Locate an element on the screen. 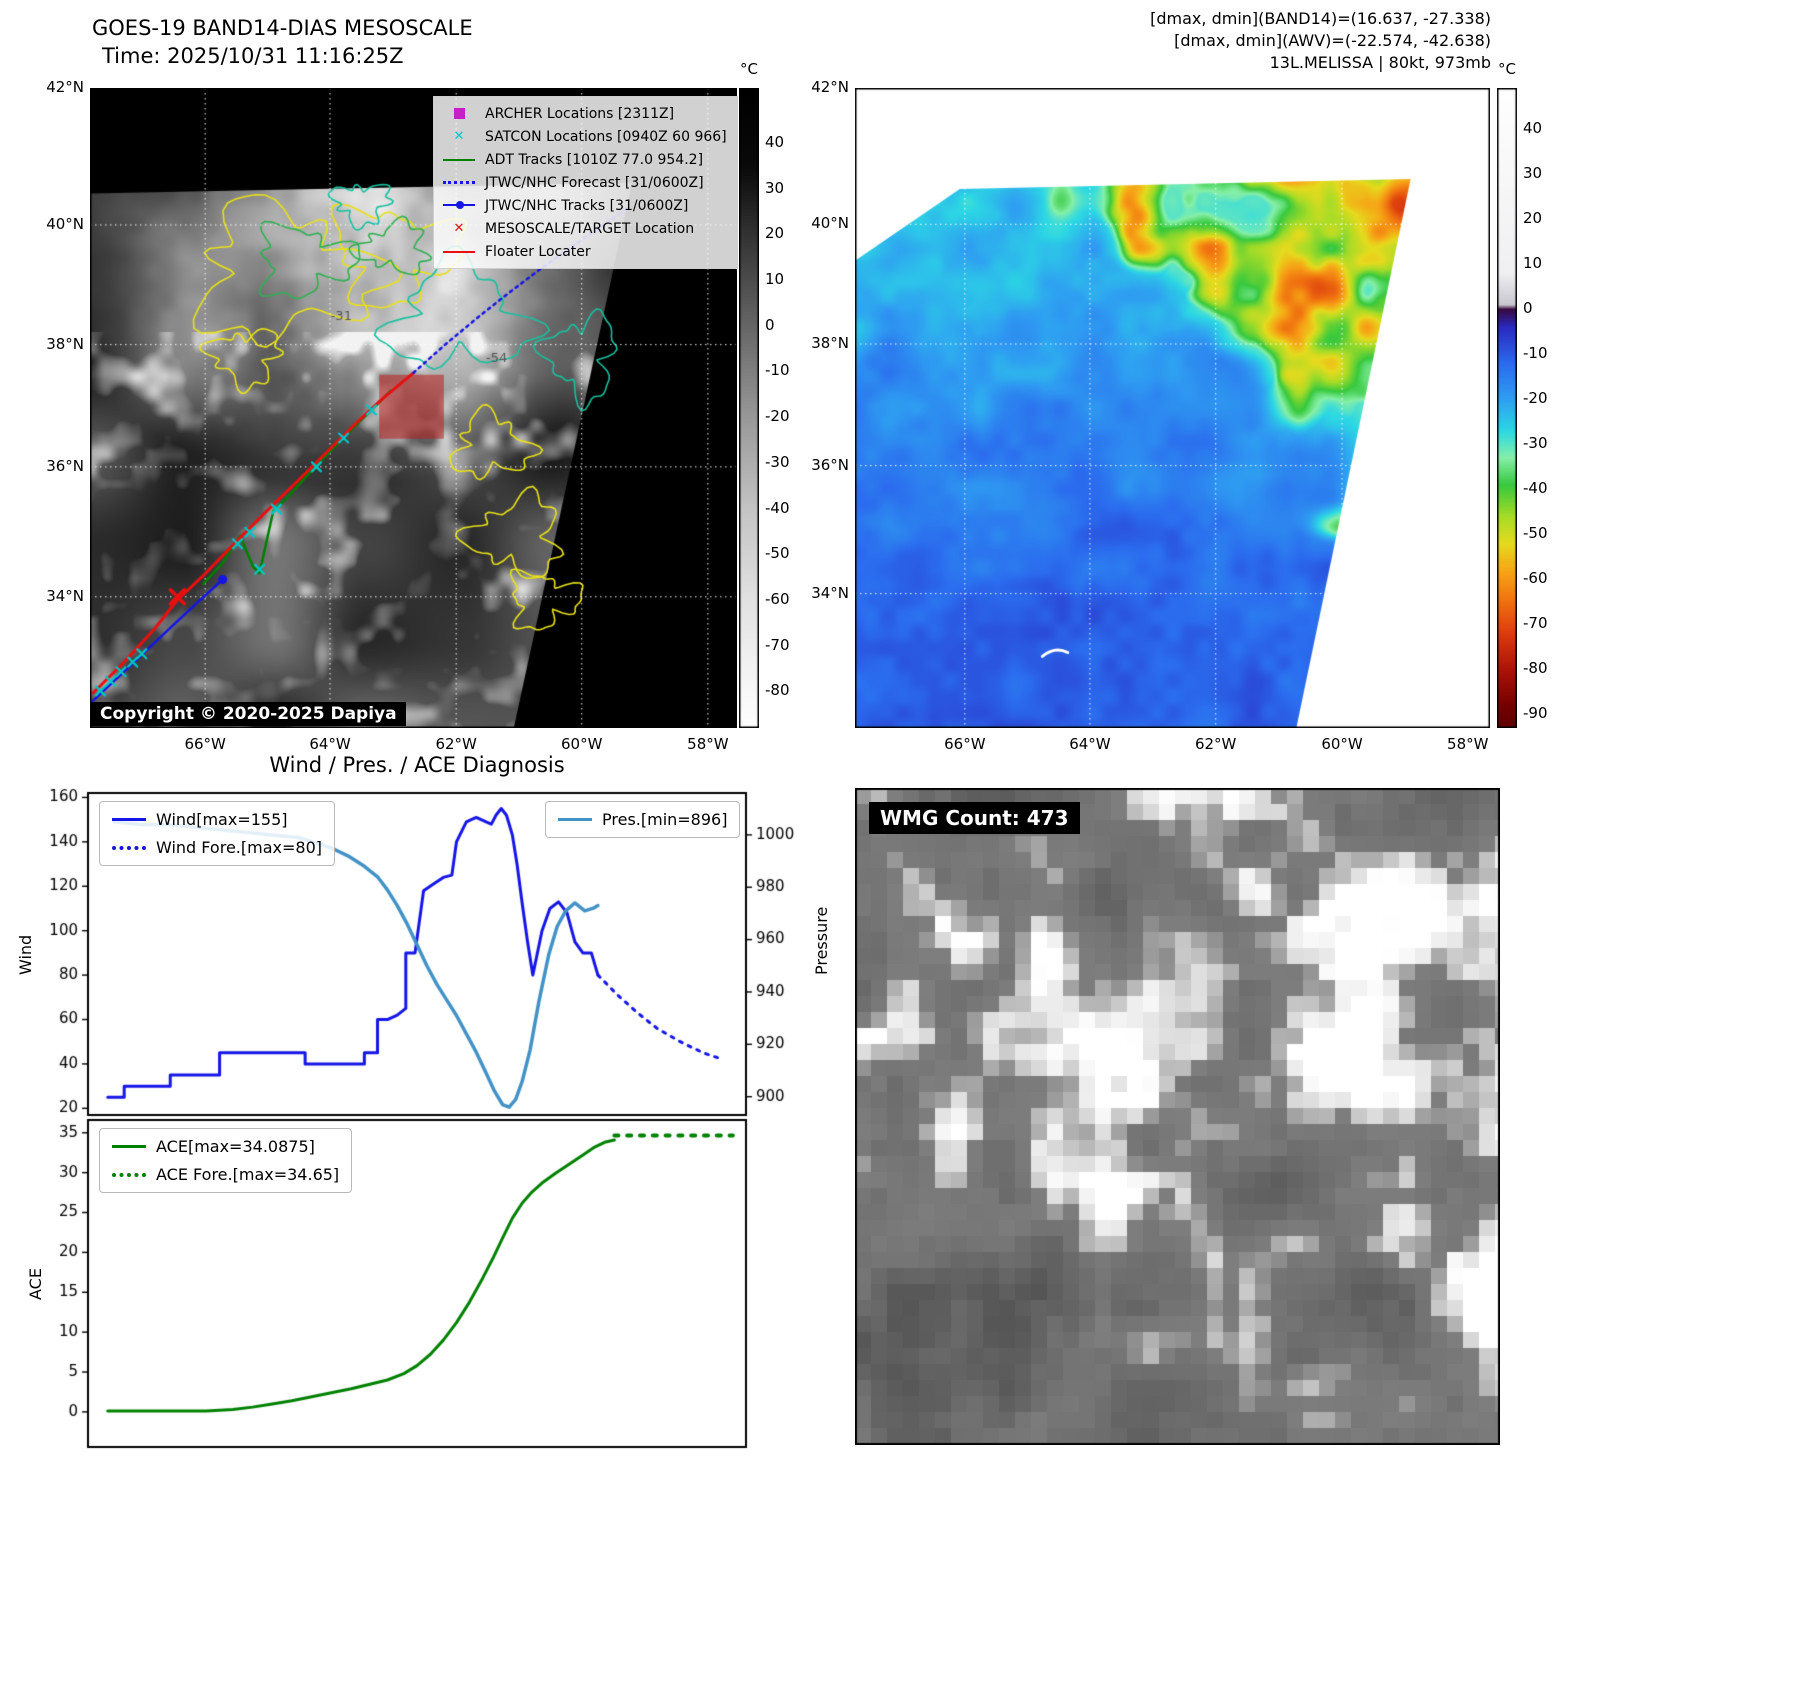  ir-lat-tick: 42°N is located at coordinates (65, 87).